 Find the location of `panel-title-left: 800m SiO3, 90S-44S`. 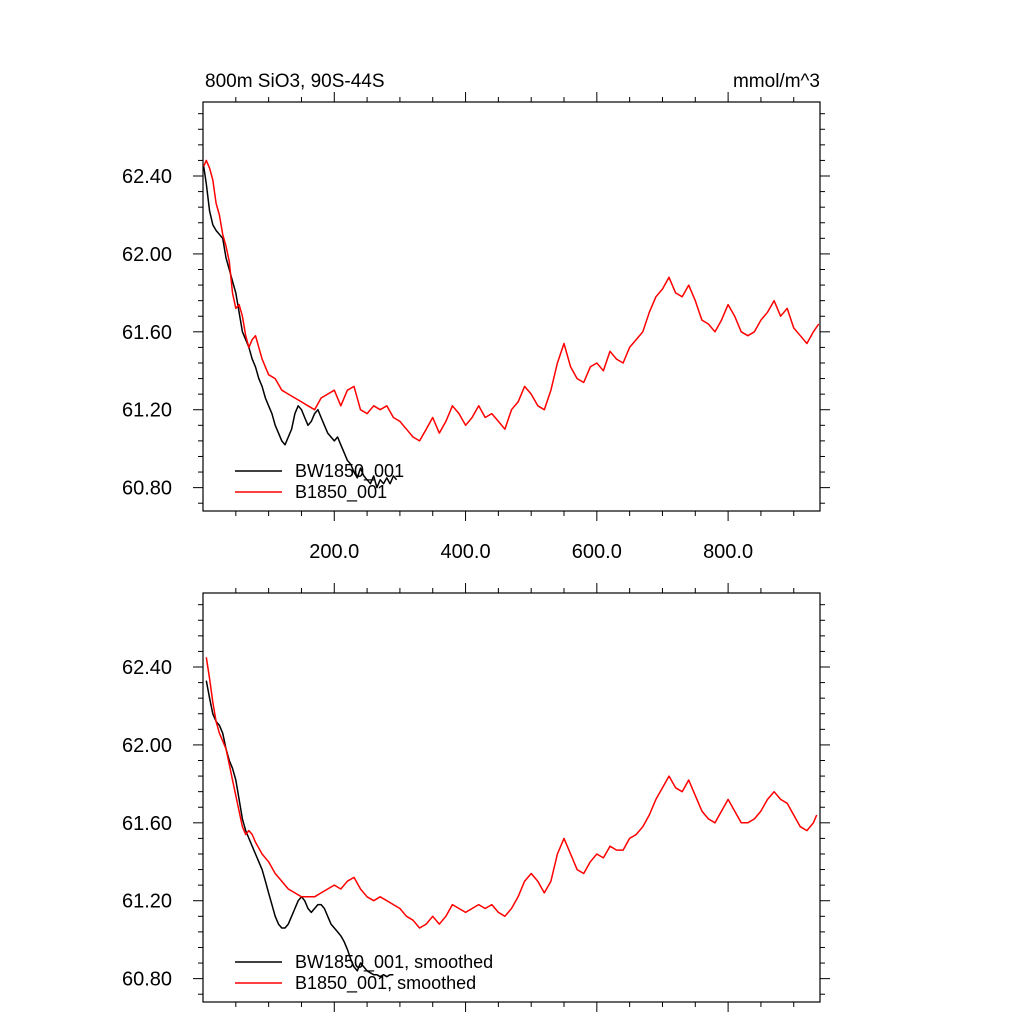

panel-title-left: 800m SiO3, 90S-44S is located at coordinates (295, 81).